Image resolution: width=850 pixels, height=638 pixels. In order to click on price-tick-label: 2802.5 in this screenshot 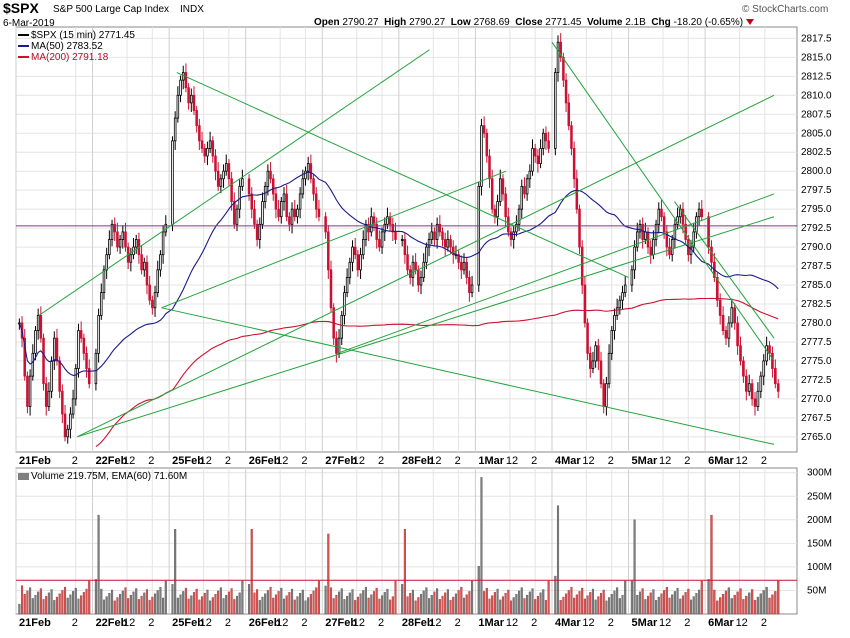, I will do `click(816, 152)`.